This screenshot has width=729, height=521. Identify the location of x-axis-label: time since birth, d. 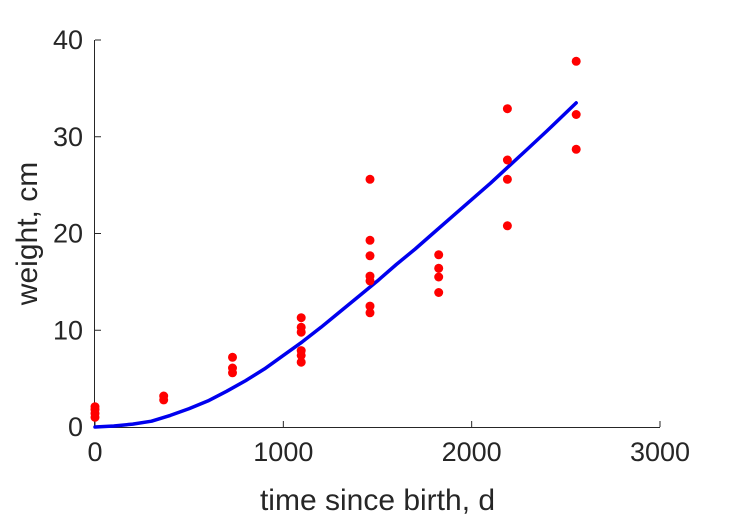
(377, 500).